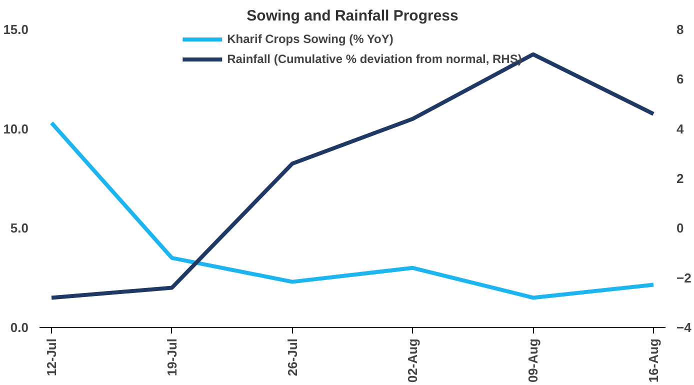 The image size is (694, 385). Describe the element at coordinates (680, 128) in the screenshot. I see `y2-tick-label: 4` at that location.